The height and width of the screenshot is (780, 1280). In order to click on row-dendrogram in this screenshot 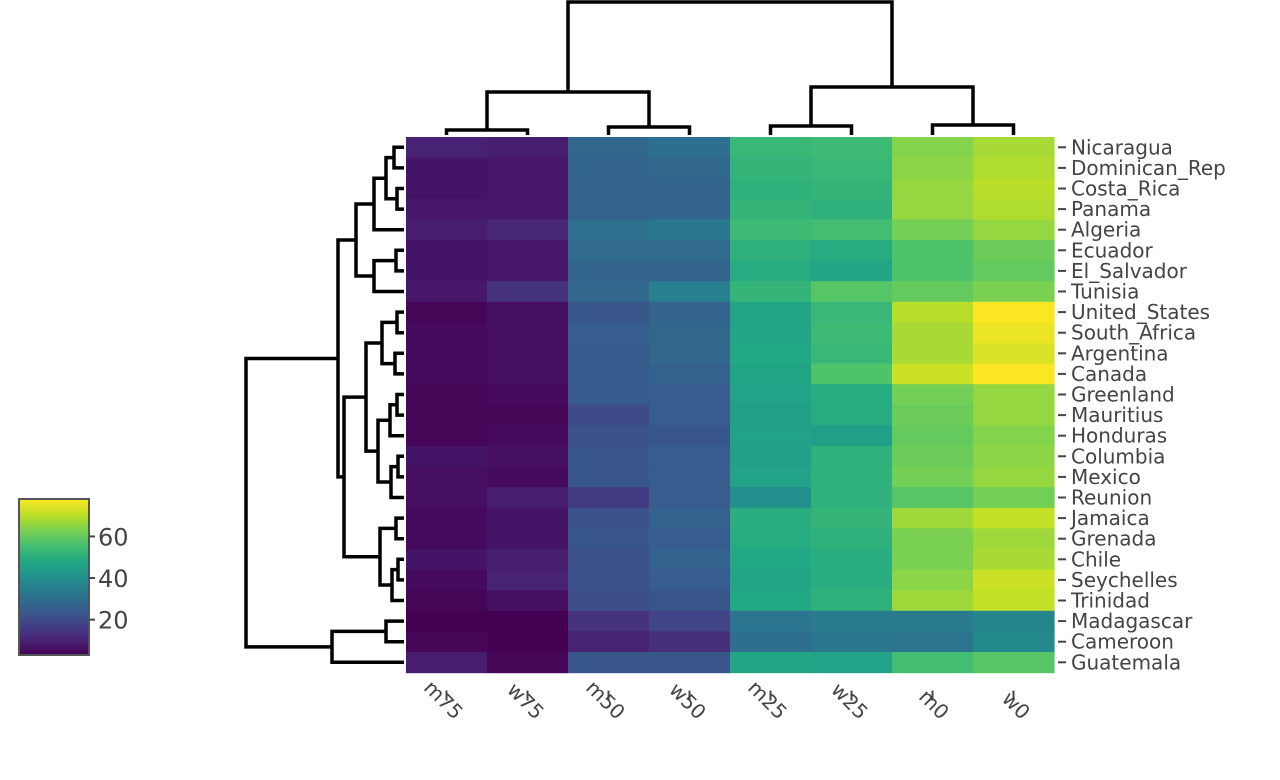, I will do `click(324, 405)`.